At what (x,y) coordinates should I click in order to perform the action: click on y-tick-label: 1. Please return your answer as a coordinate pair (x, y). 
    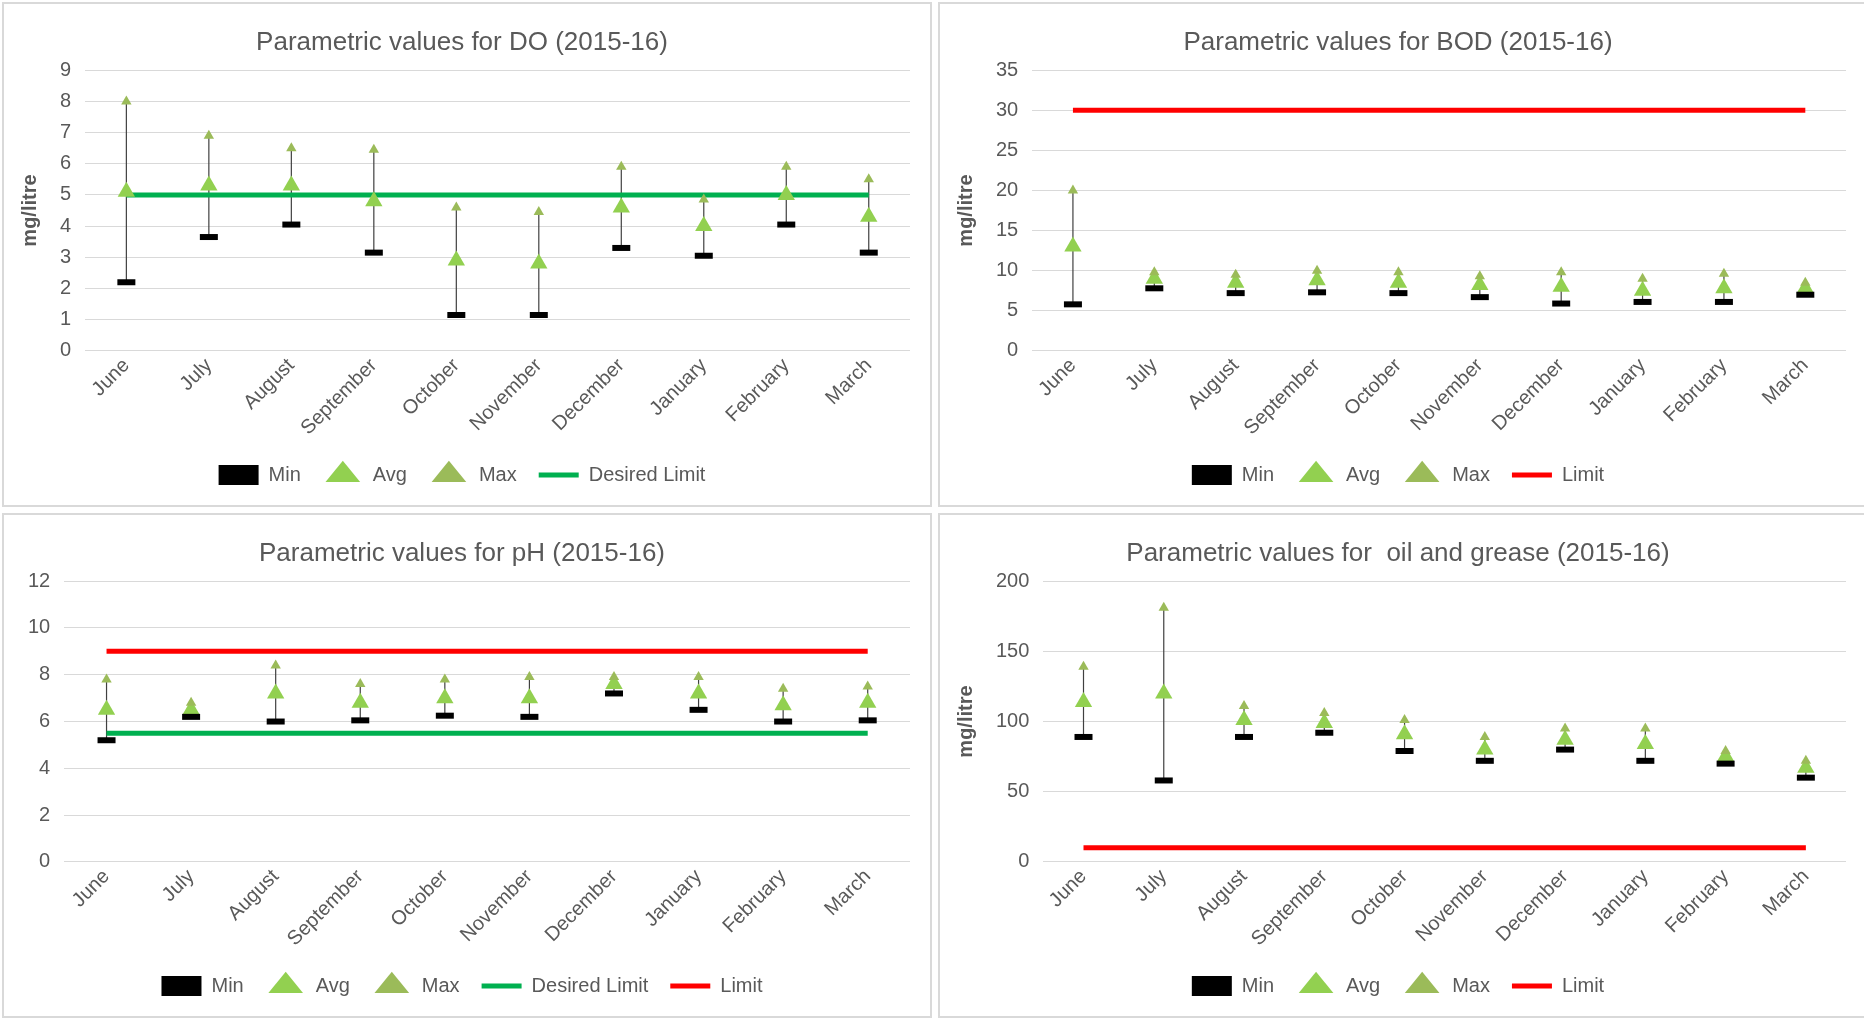
    Looking at the image, I should click on (66, 318).